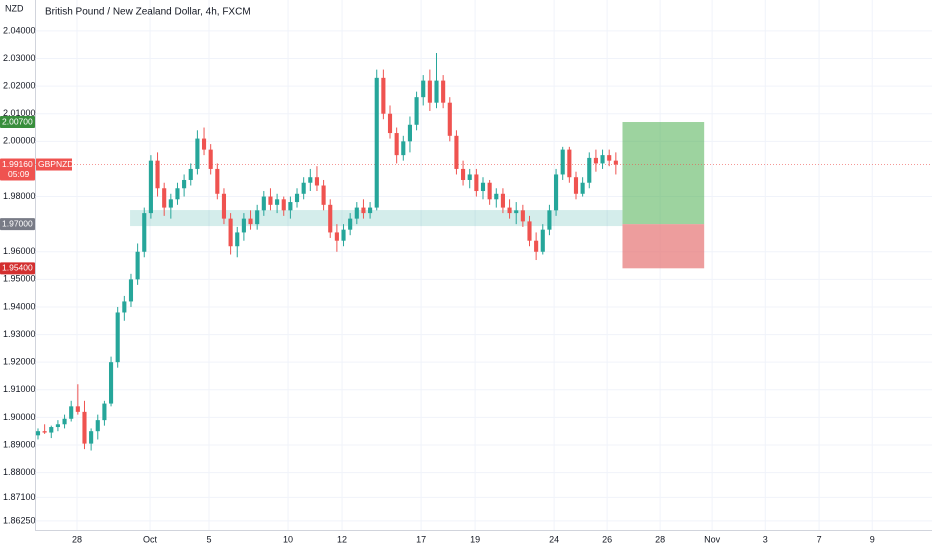  What do you see at coordinates (17, 121) in the screenshot?
I see `target-tag-label: 2.00700` at bounding box center [17, 121].